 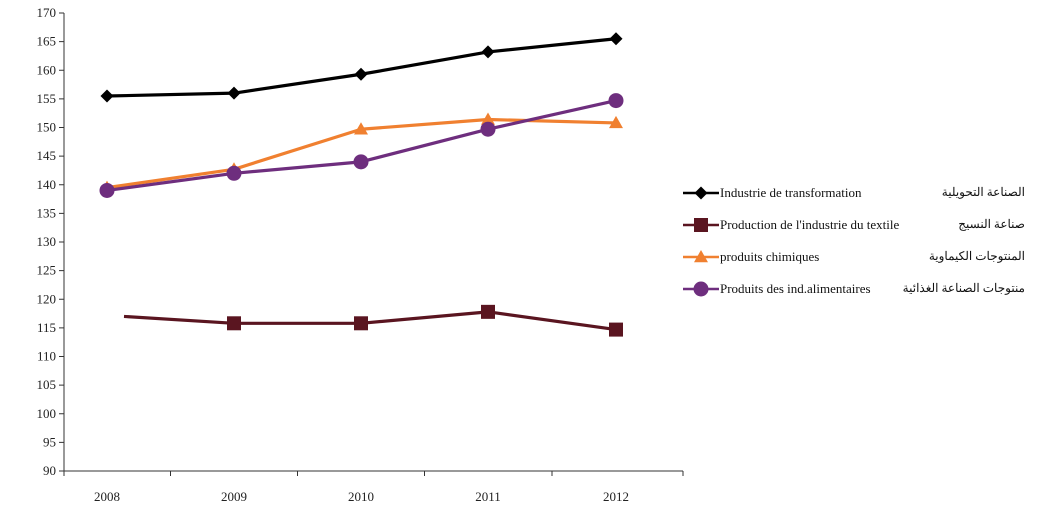 I want to click on y-tick-label: 90, so click(x=49, y=470).